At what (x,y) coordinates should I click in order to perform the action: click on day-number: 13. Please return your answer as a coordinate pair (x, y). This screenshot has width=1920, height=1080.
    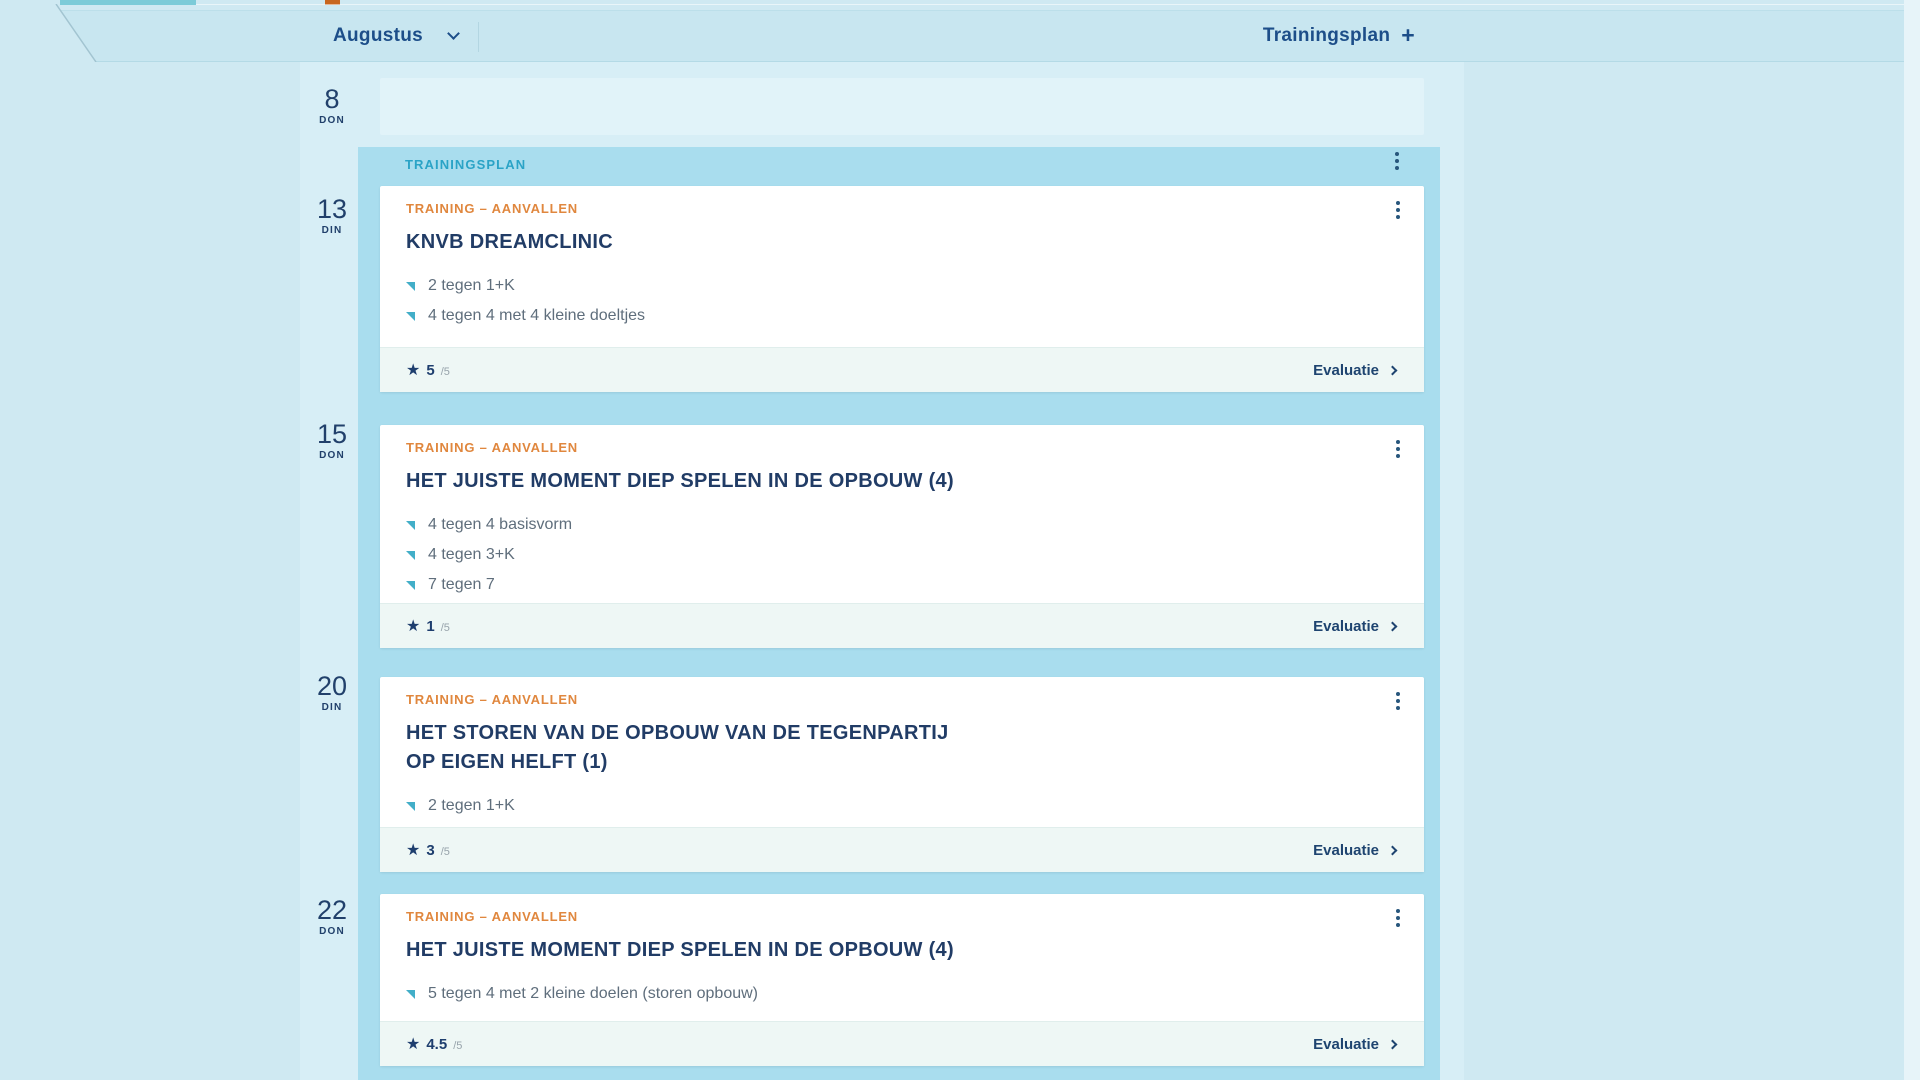
    Looking at the image, I should click on (332, 209).